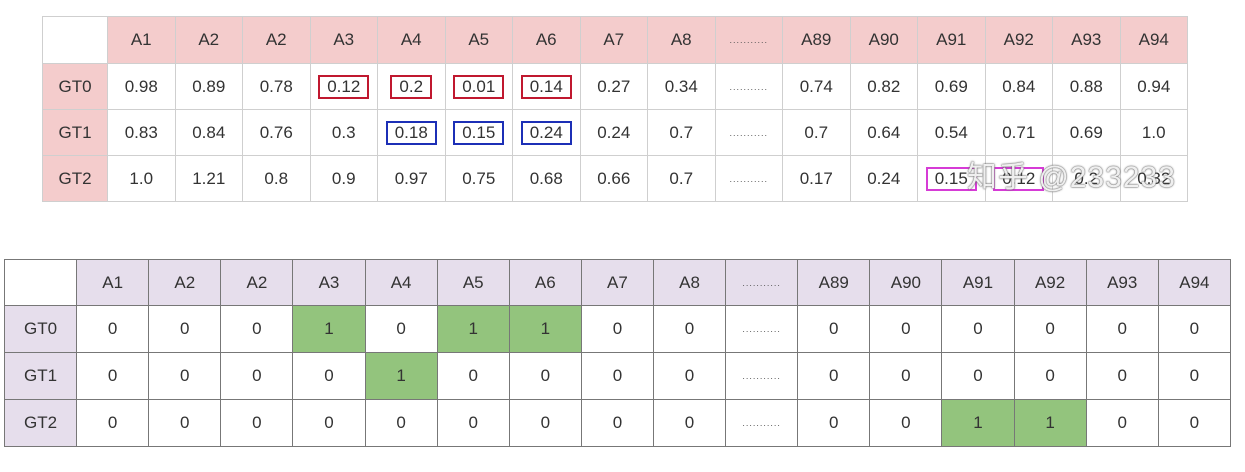 This screenshot has width=1245, height=472. Describe the element at coordinates (478, 178) in the screenshot. I see `table-cell: 0.75` at that location.